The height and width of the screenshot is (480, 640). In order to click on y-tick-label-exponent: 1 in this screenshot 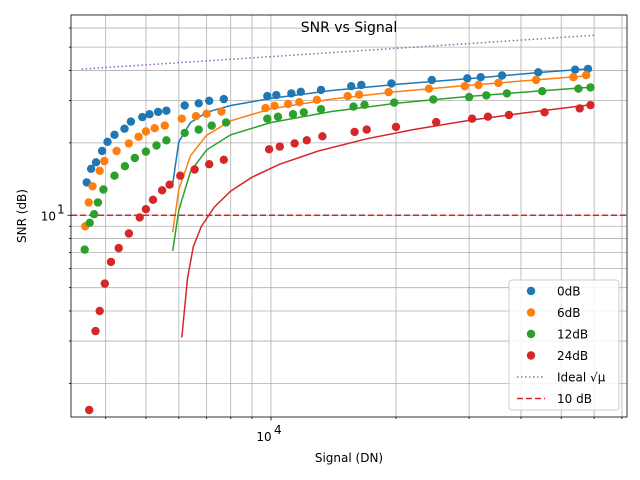, I will do `click(61, 209)`.